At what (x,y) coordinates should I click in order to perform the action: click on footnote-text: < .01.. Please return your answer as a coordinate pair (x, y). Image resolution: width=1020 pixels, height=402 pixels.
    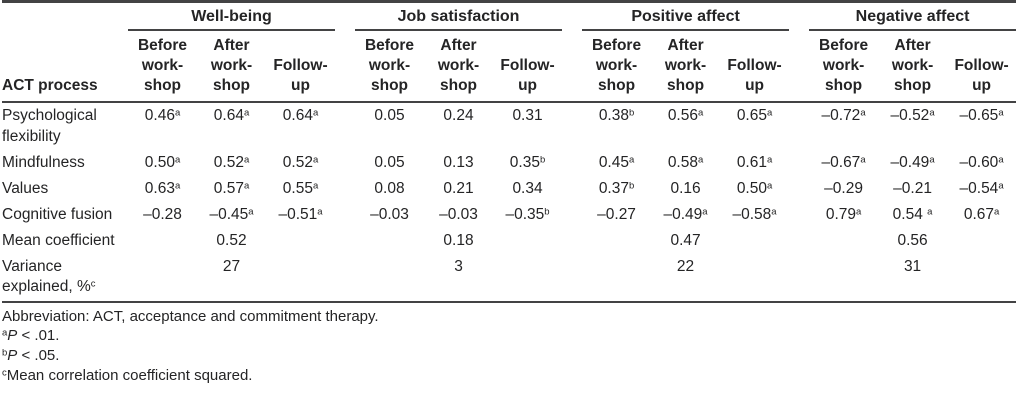
    Looking at the image, I should click on (38, 336).